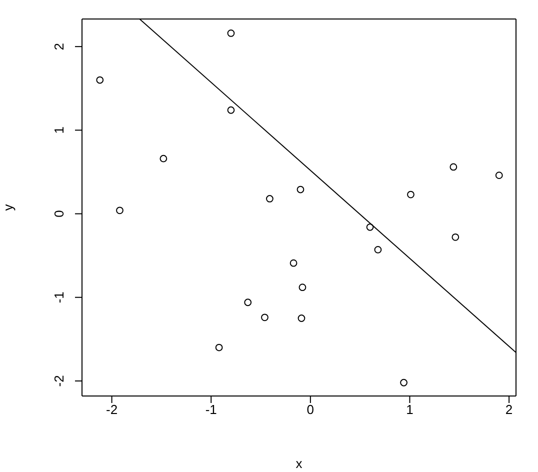 Image resolution: width=538 pixels, height=472 pixels. I want to click on y-axis-title: y, so click(8, 207).